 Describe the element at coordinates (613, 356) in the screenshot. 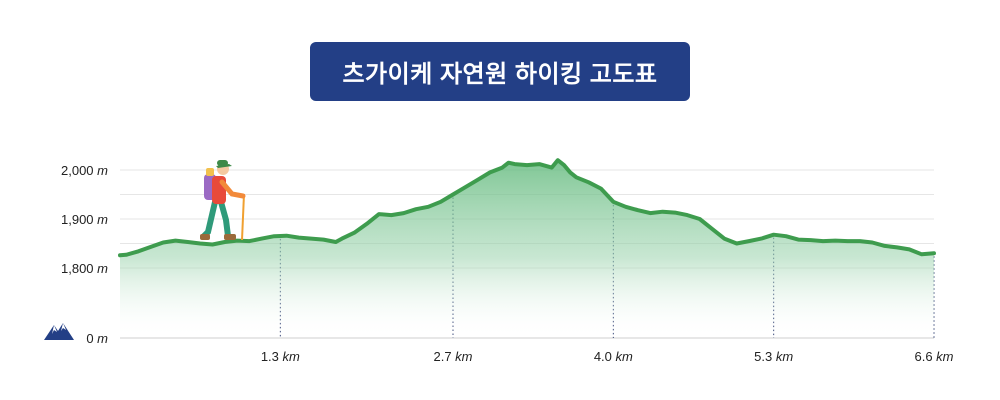

I see `x-tick-label: 4.0 km` at that location.